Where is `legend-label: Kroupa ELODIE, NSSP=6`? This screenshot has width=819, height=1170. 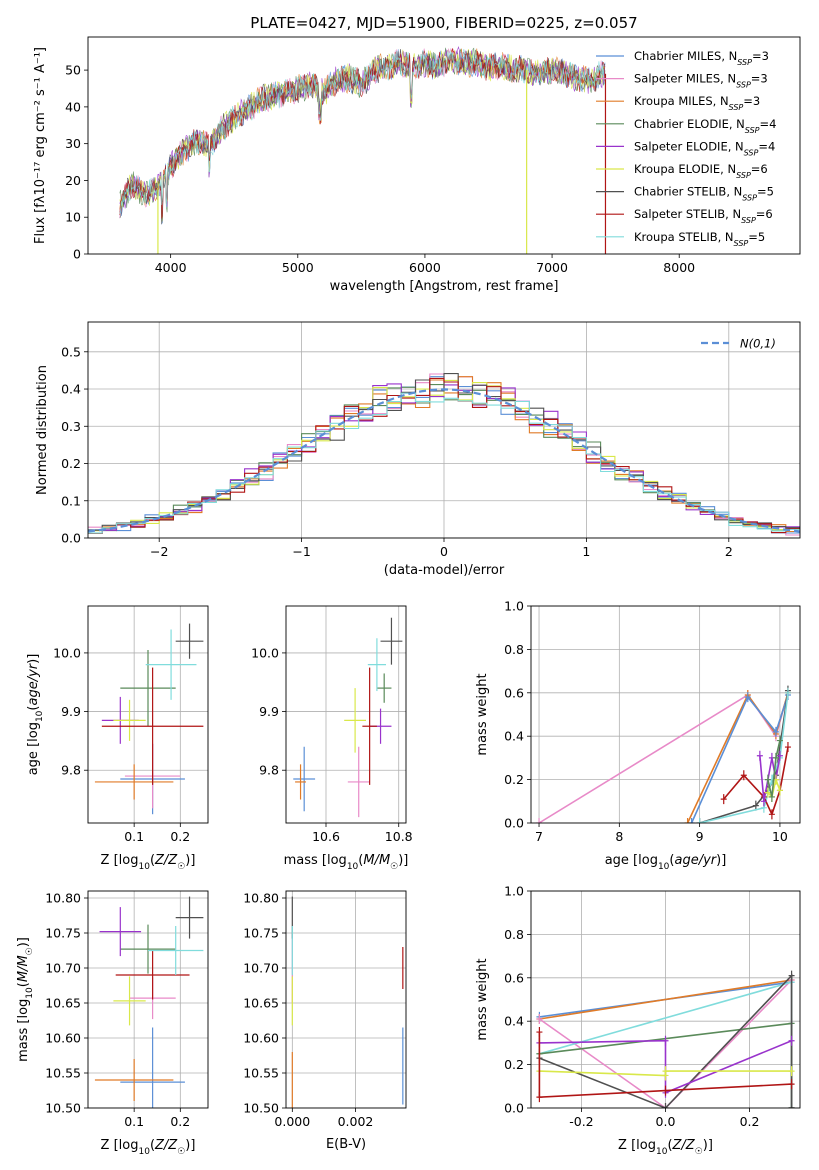 legend-label: Kroupa ELODIE, NSSP=6 is located at coordinates (701, 171).